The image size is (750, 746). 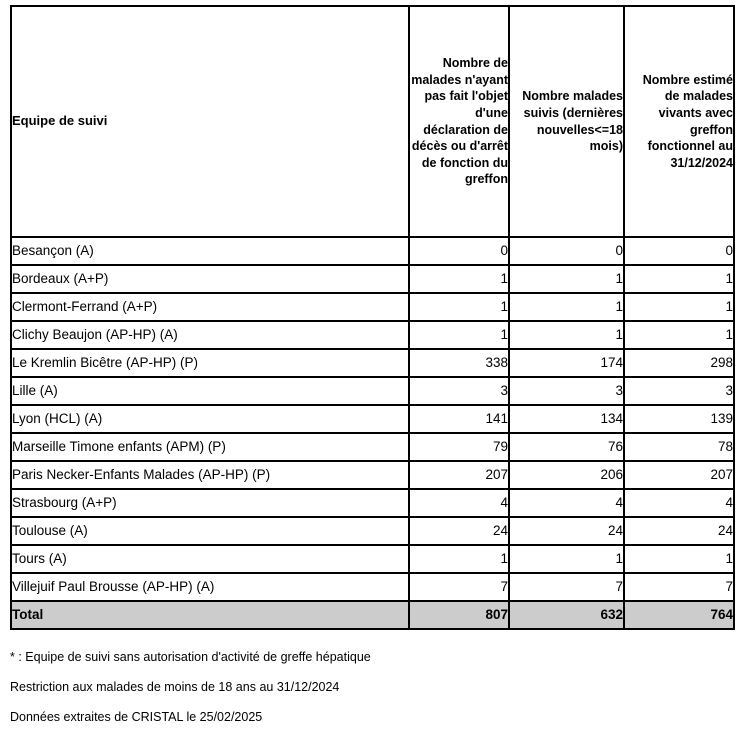 What do you see at coordinates (210, 559) in the screenshot?
I see `cell-team-name: Tours (A)` at bounding box center [210, 559].